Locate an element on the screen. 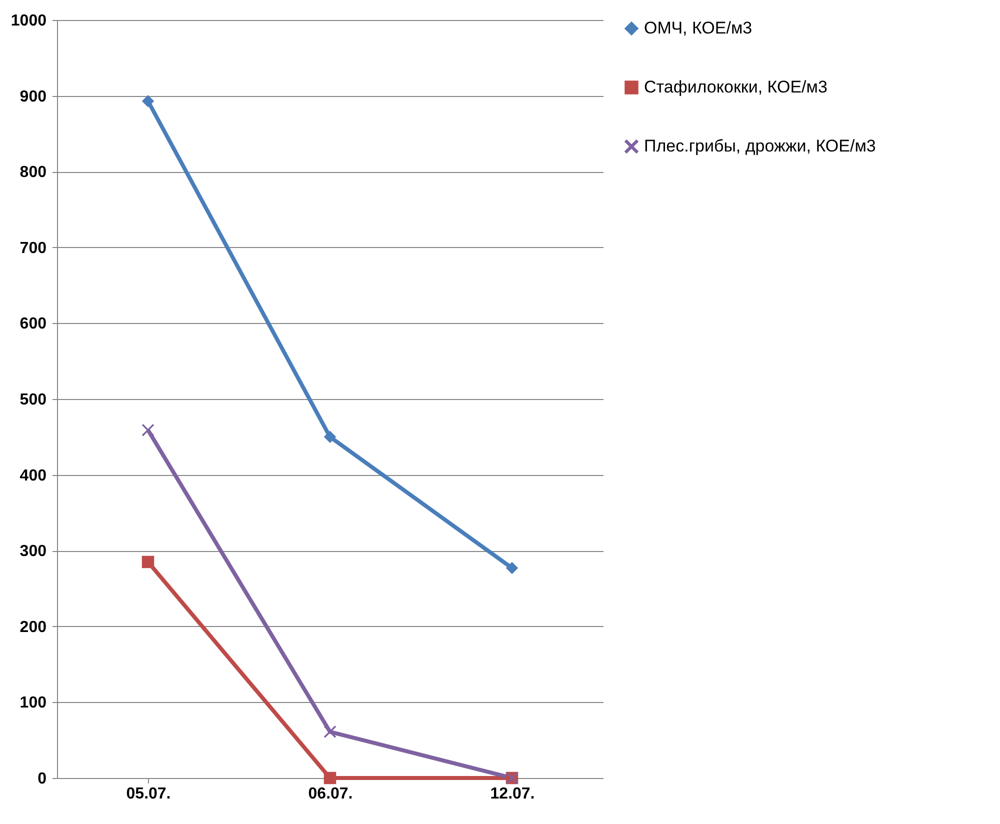  x-tick-label: 06.07. is located at coordinates (330, 794).